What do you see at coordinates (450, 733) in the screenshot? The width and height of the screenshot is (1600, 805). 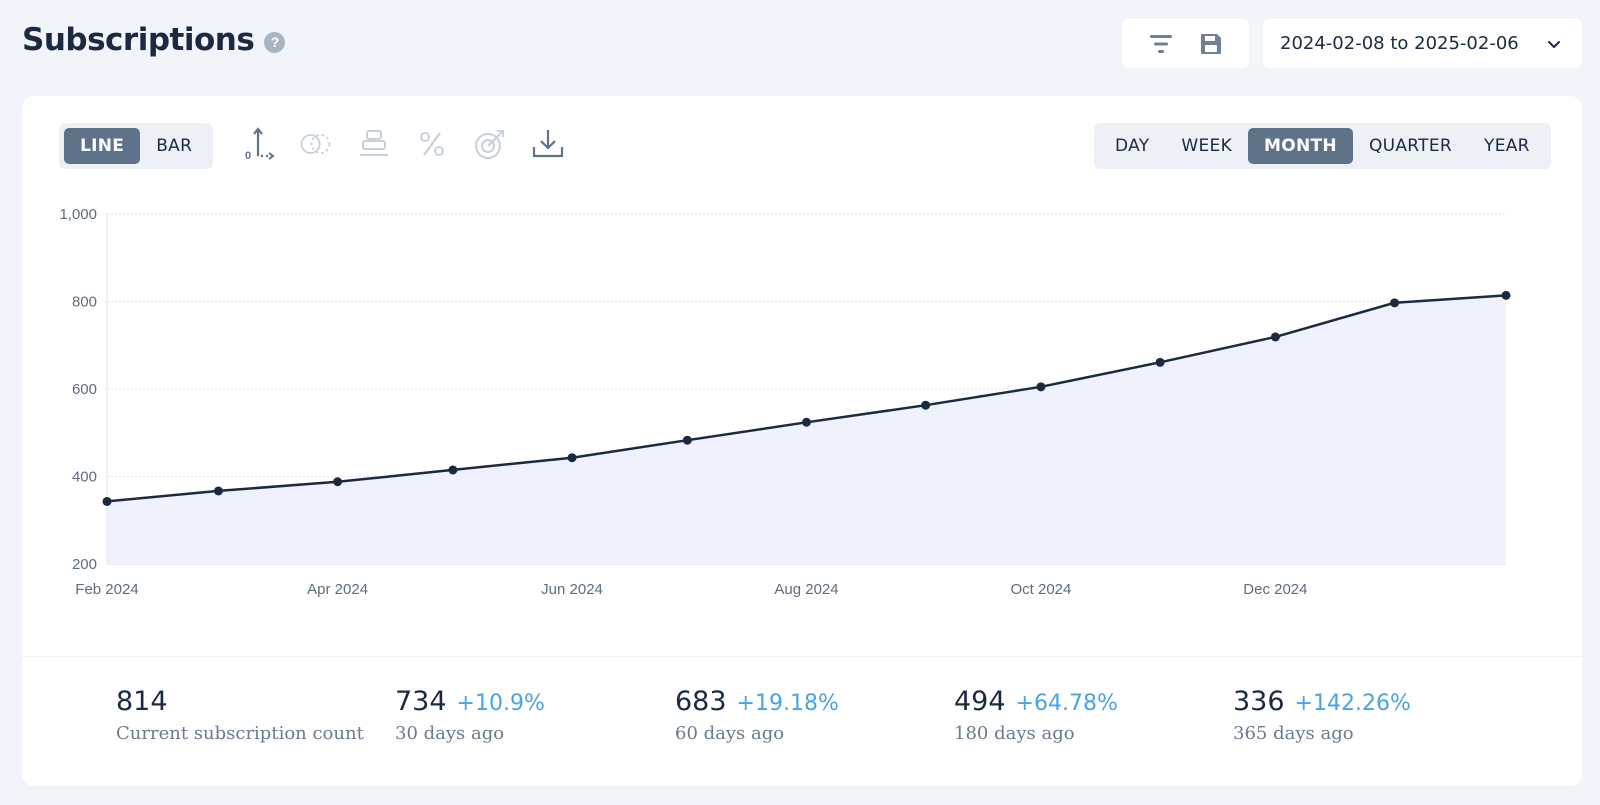 I see `stat-label: 30 days ago` at bounding box center [450, 733].